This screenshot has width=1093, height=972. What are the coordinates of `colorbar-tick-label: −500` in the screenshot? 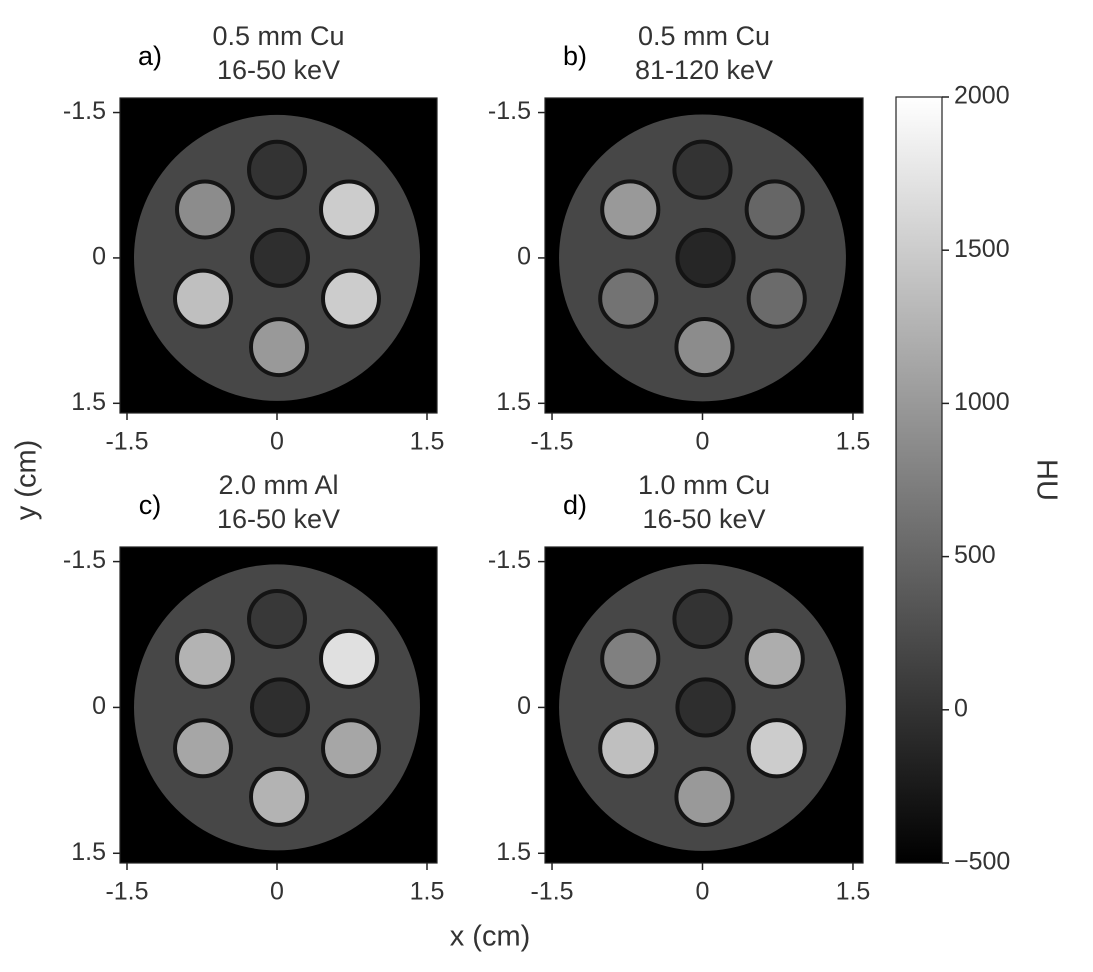 It's located at (982, 862).